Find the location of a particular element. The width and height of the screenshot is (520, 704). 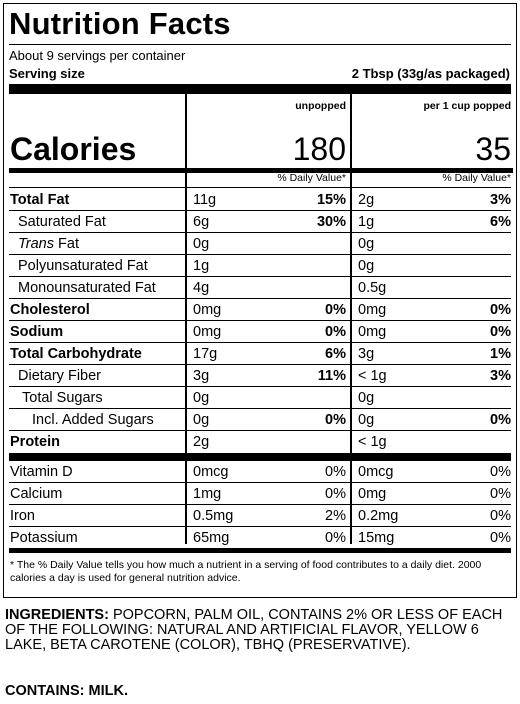

nutrient-amount: 4g is located at coordinates (201, 288).